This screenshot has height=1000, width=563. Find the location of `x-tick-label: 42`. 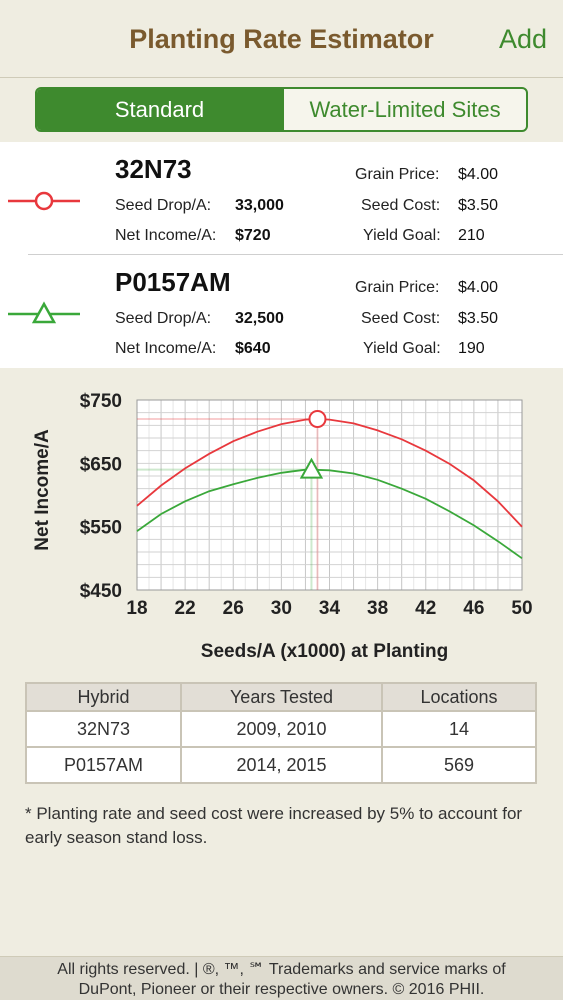

x-tick-label: 42 is located at coordinates (425, 608).